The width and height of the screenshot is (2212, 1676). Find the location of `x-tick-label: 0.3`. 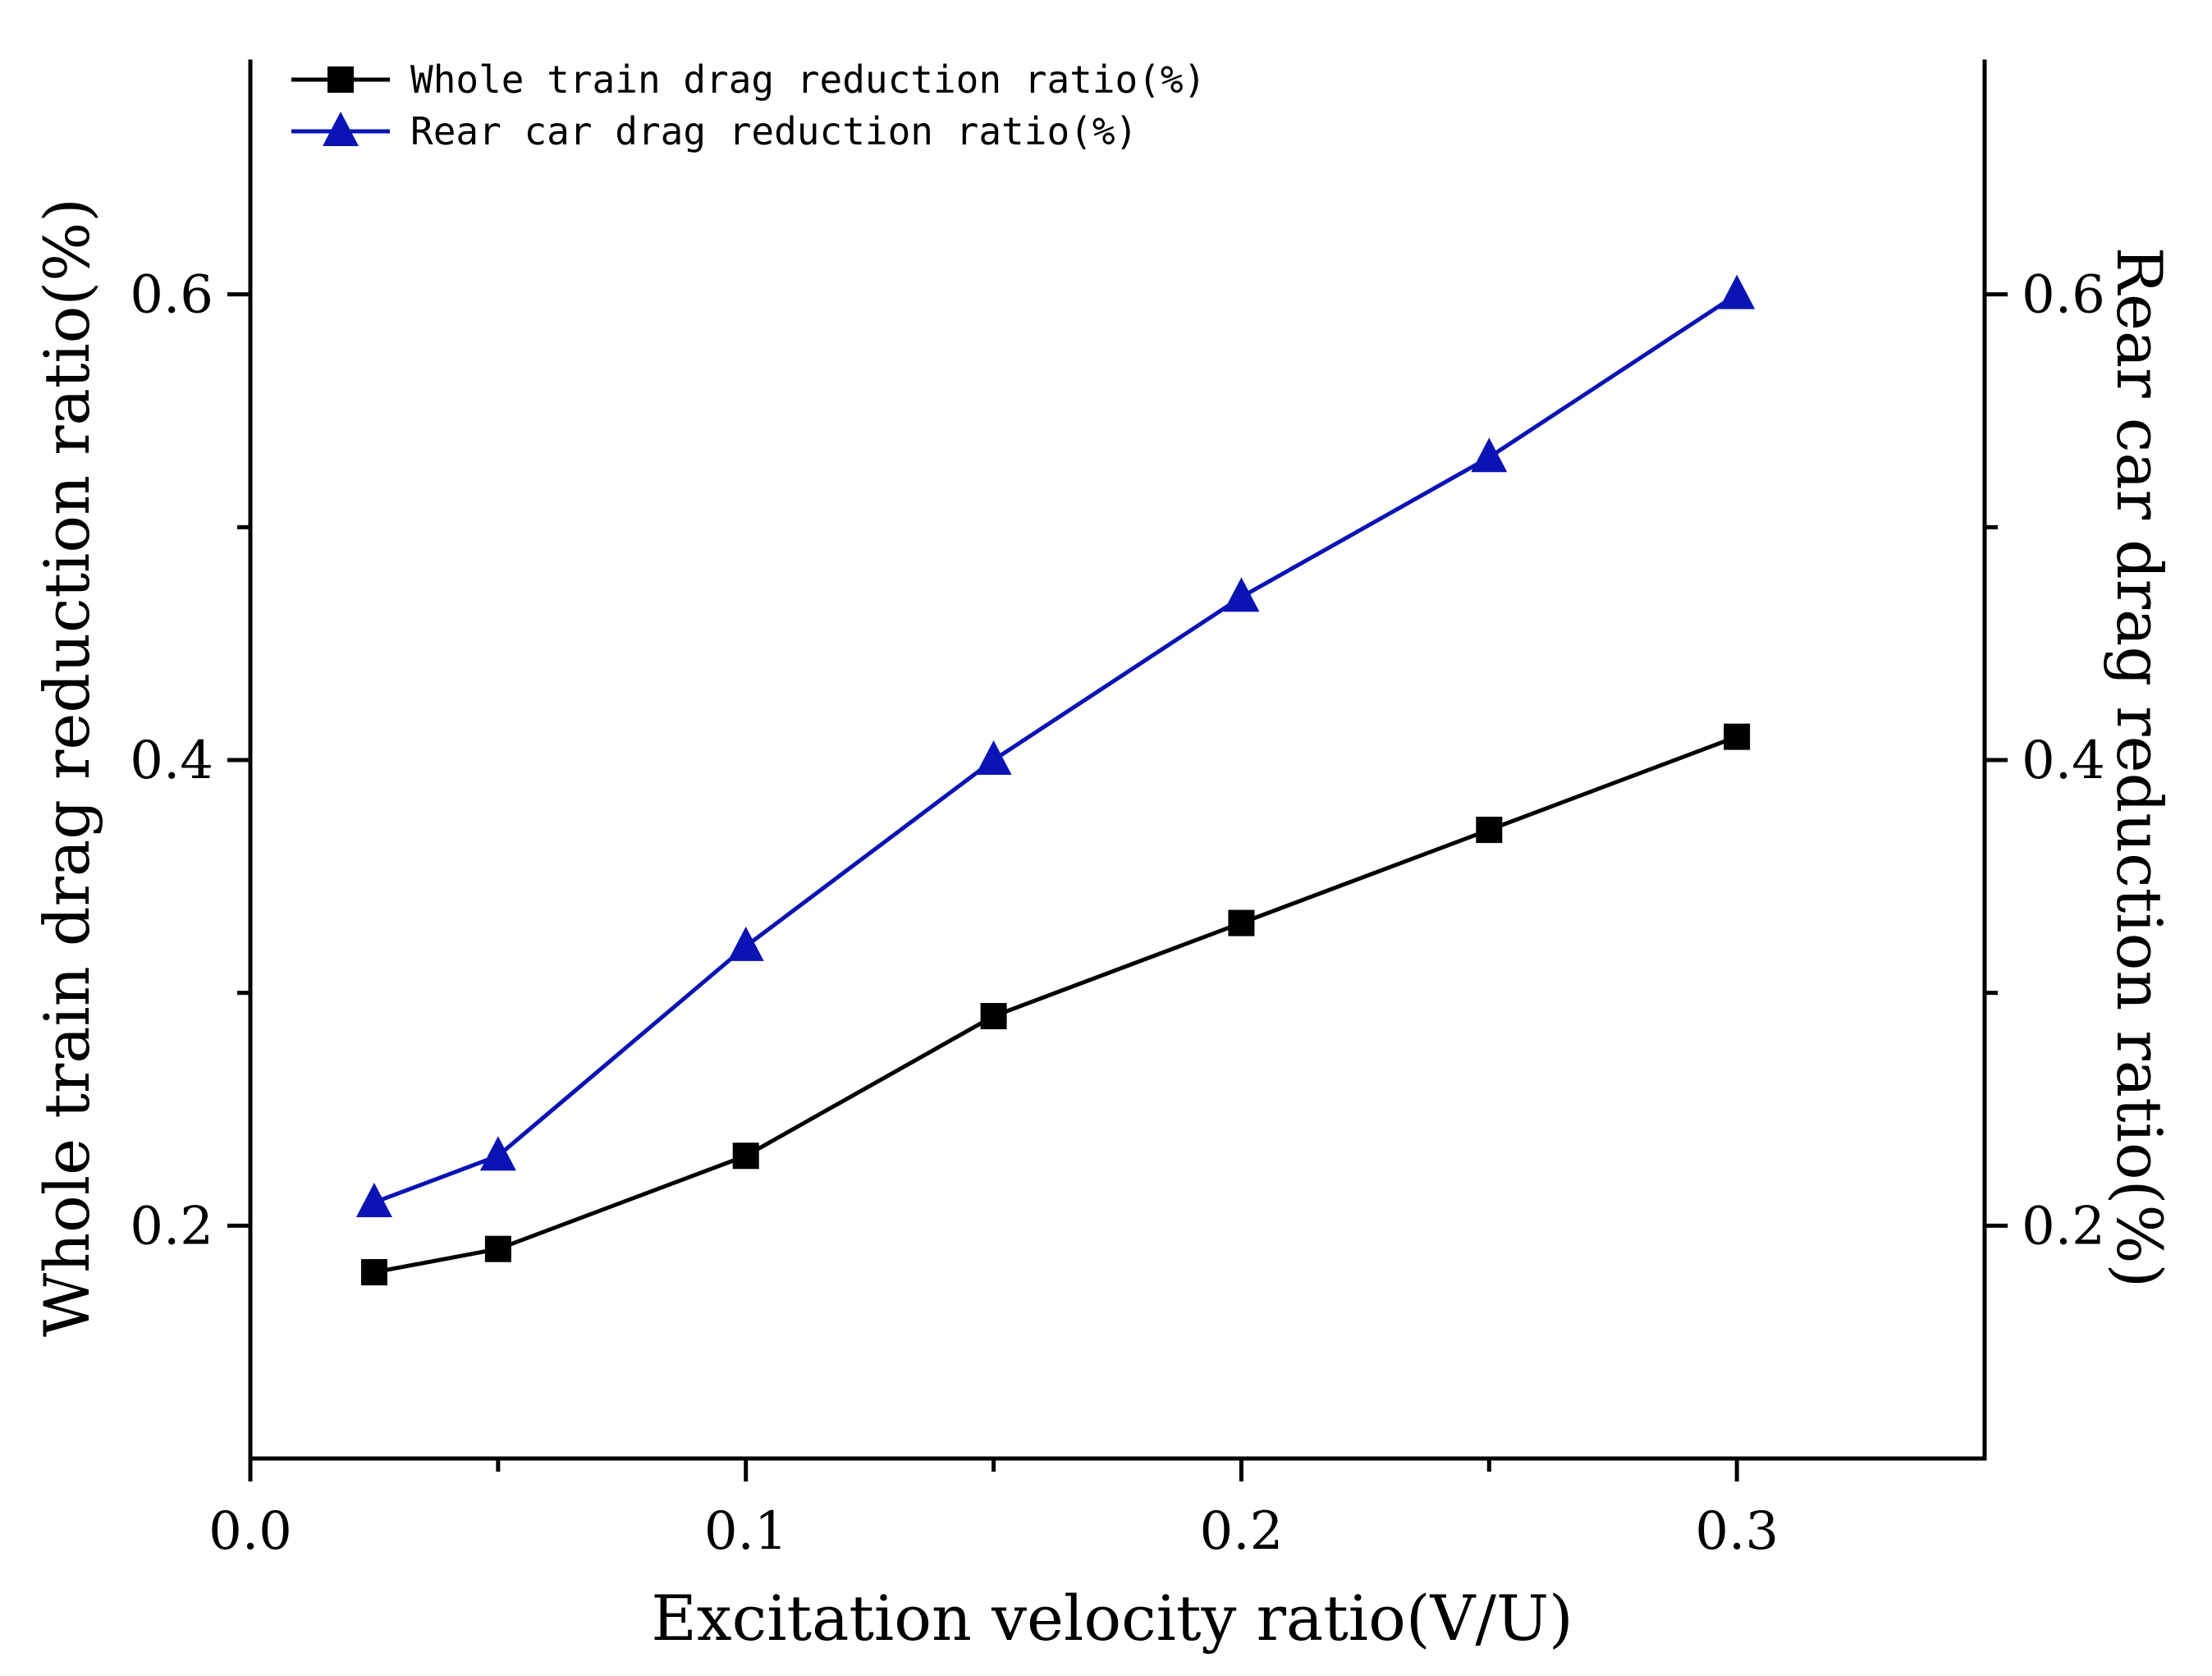

x-tick-label: 0.3 is located at coordinates (1737, 1531).